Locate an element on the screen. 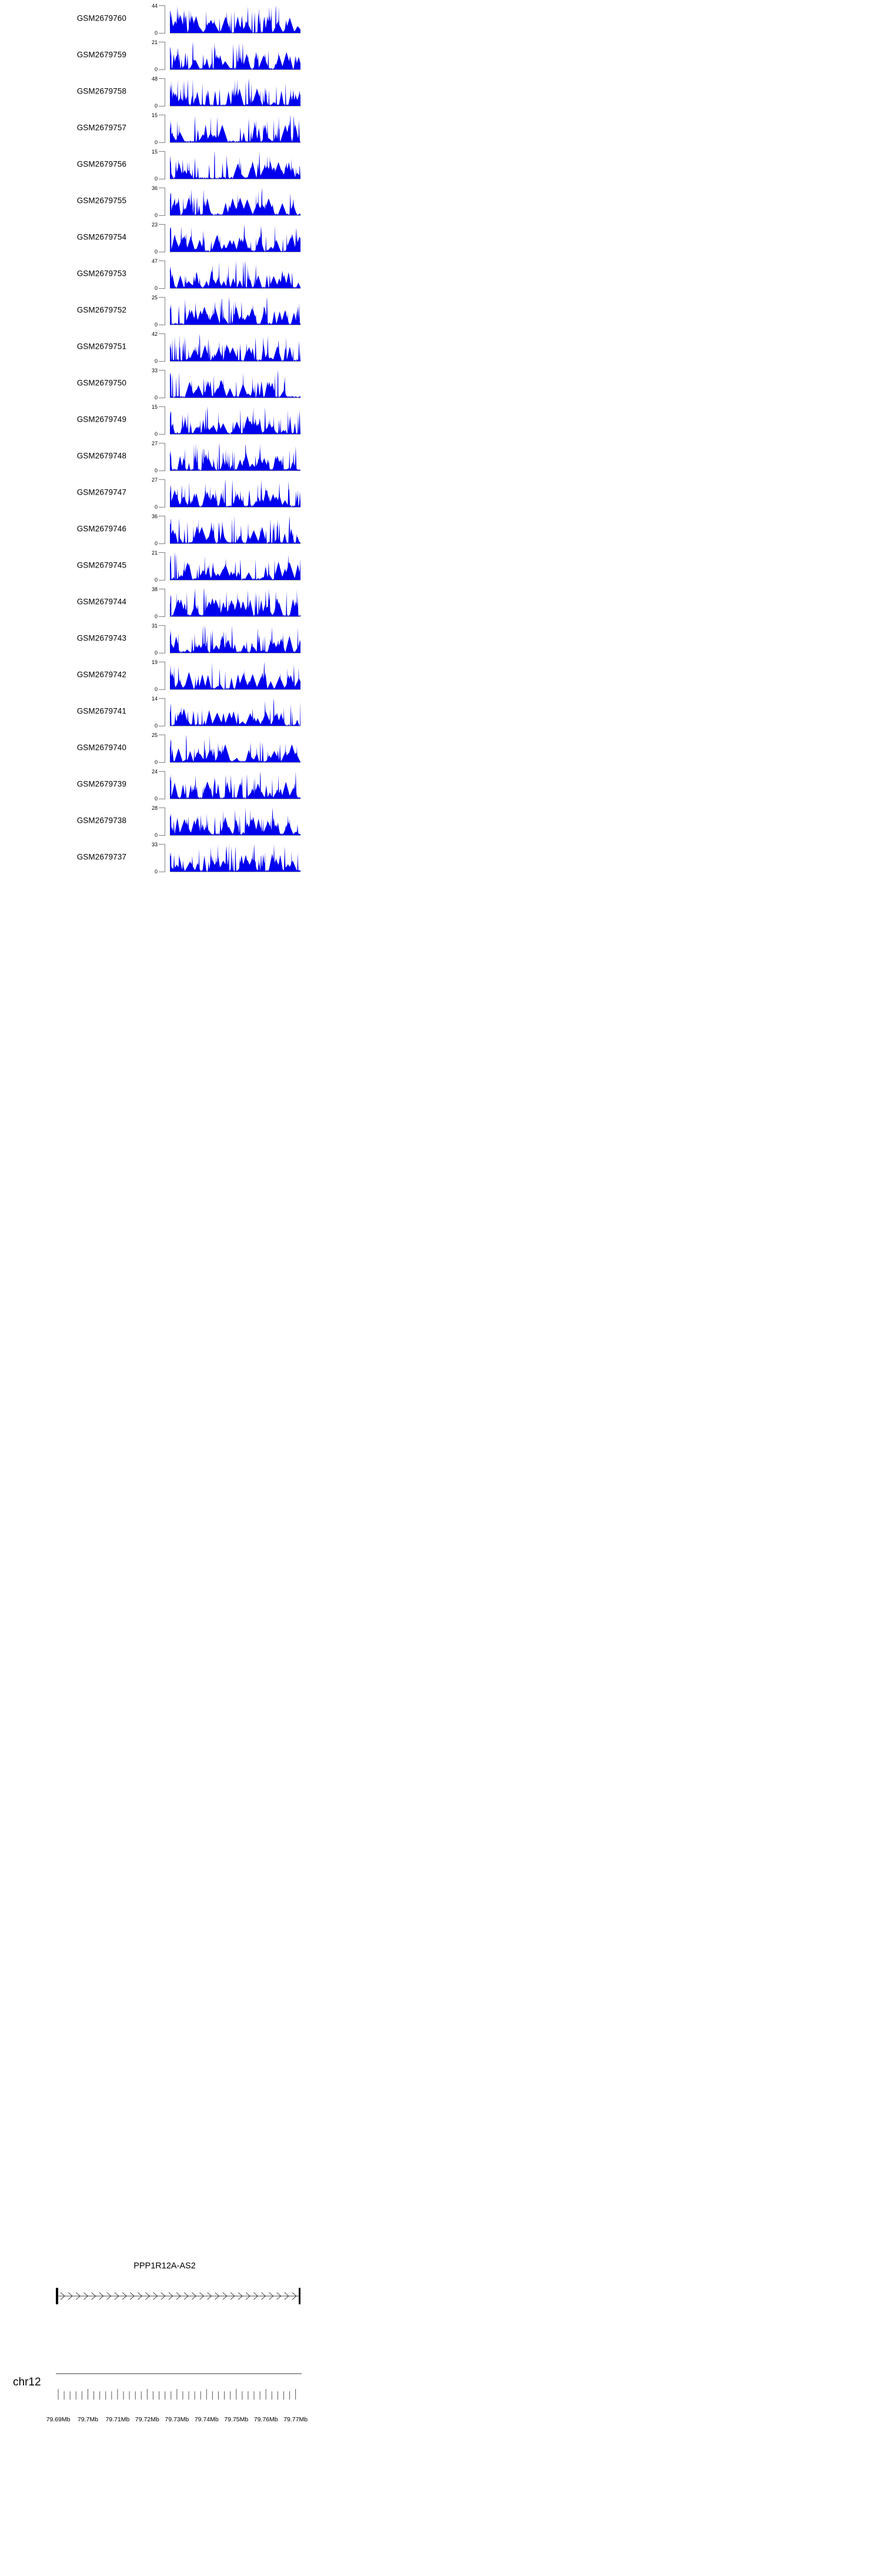 The image size is (882, 2576). coverage-track: GSM2679755 36 0 is located at coordinates (164, 200).